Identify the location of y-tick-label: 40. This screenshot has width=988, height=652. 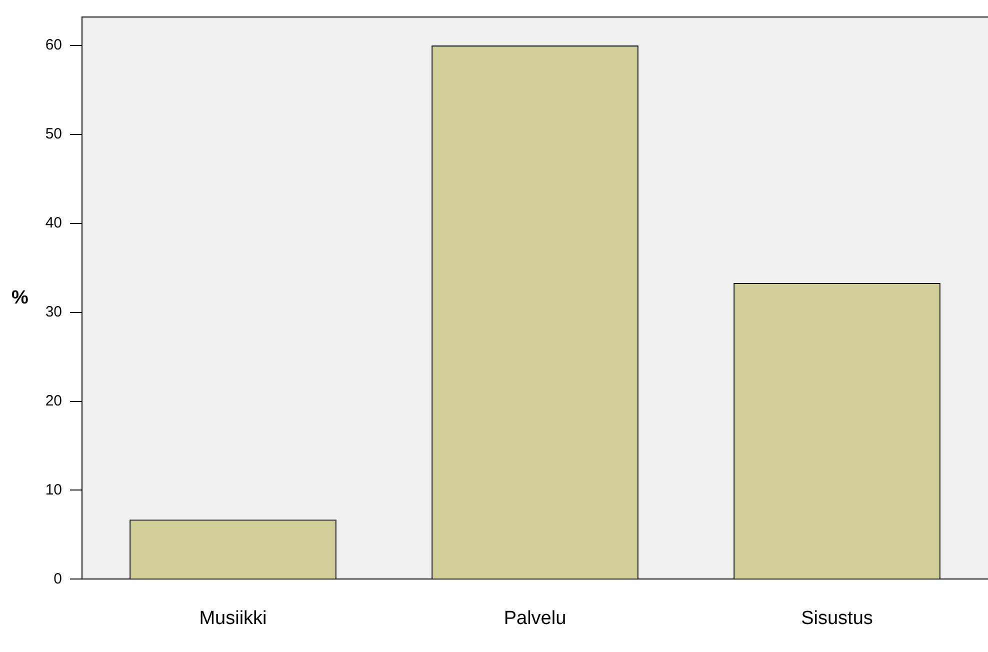
(53, 223).